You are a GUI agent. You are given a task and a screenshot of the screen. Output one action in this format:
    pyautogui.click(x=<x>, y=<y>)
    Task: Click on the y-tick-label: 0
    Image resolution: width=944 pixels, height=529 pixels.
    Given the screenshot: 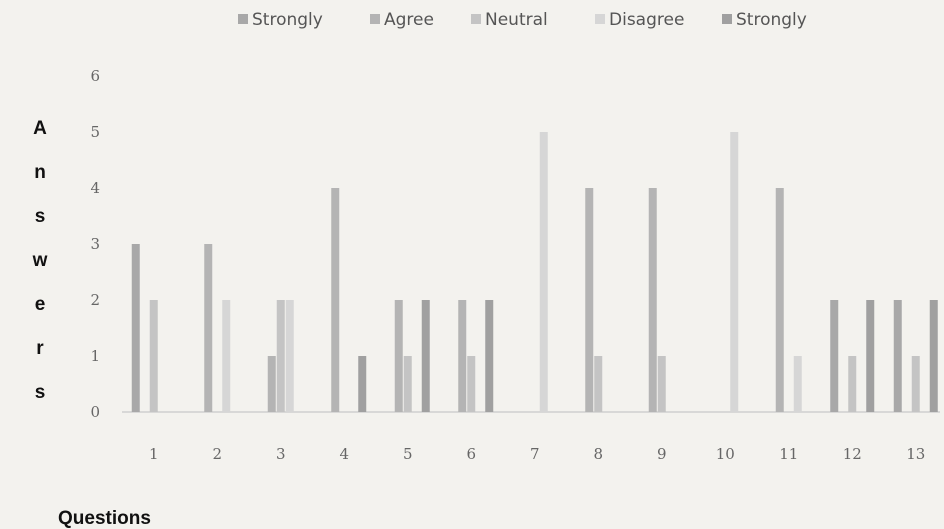 What is the action you would take?
    pyautogui.click(x=95, y=412)
    